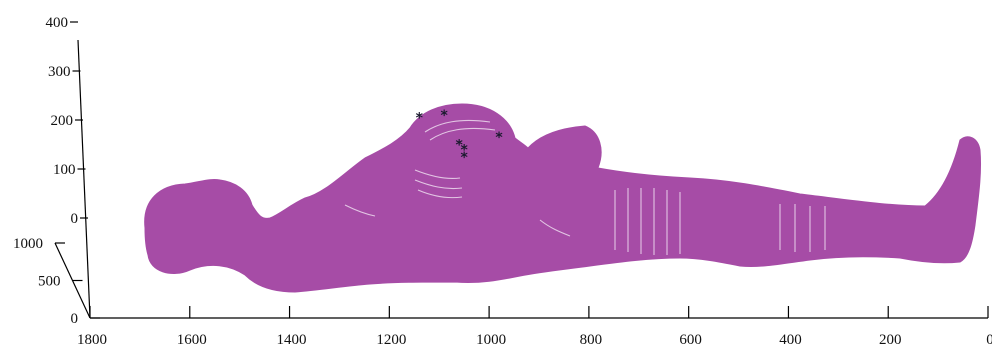 The image size is (992, 354). Describe the element at coordinates (690, 340) in the screenshot. I see `x-tick-label: 600` at that location.